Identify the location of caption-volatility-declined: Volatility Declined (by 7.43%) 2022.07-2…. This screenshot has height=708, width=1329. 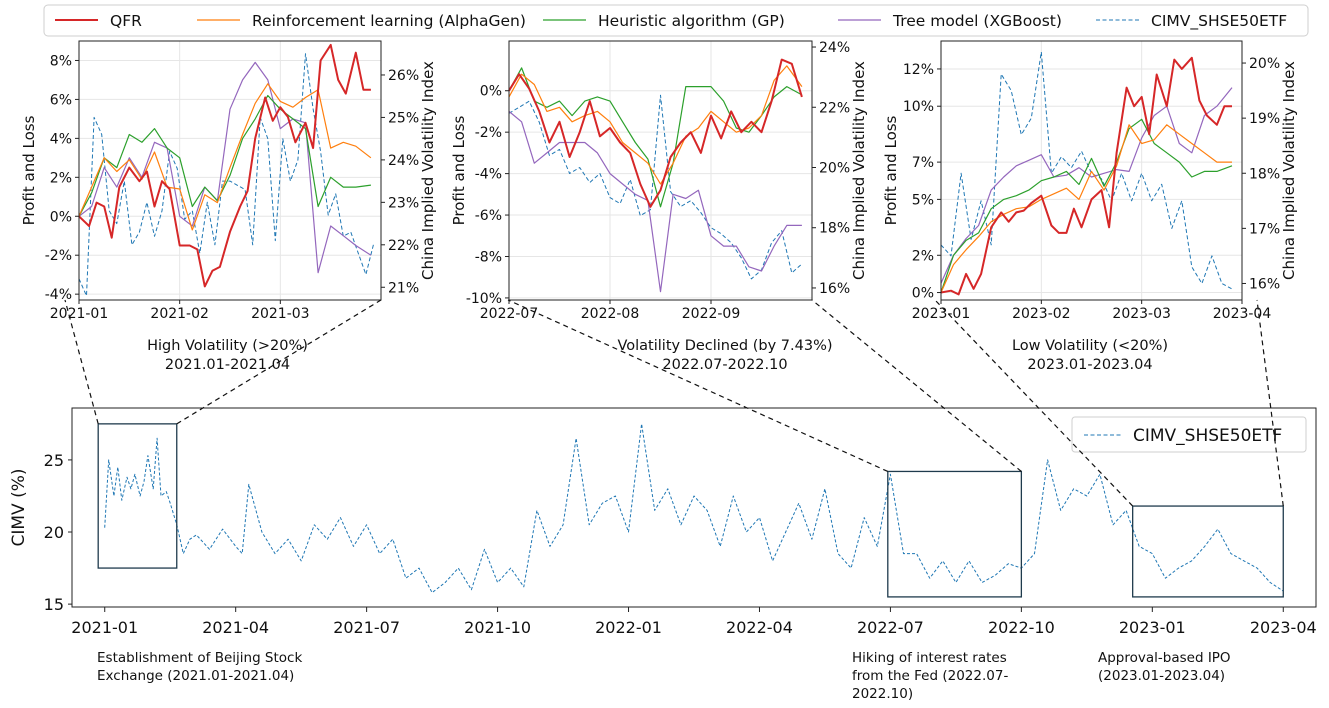
(725, 356).